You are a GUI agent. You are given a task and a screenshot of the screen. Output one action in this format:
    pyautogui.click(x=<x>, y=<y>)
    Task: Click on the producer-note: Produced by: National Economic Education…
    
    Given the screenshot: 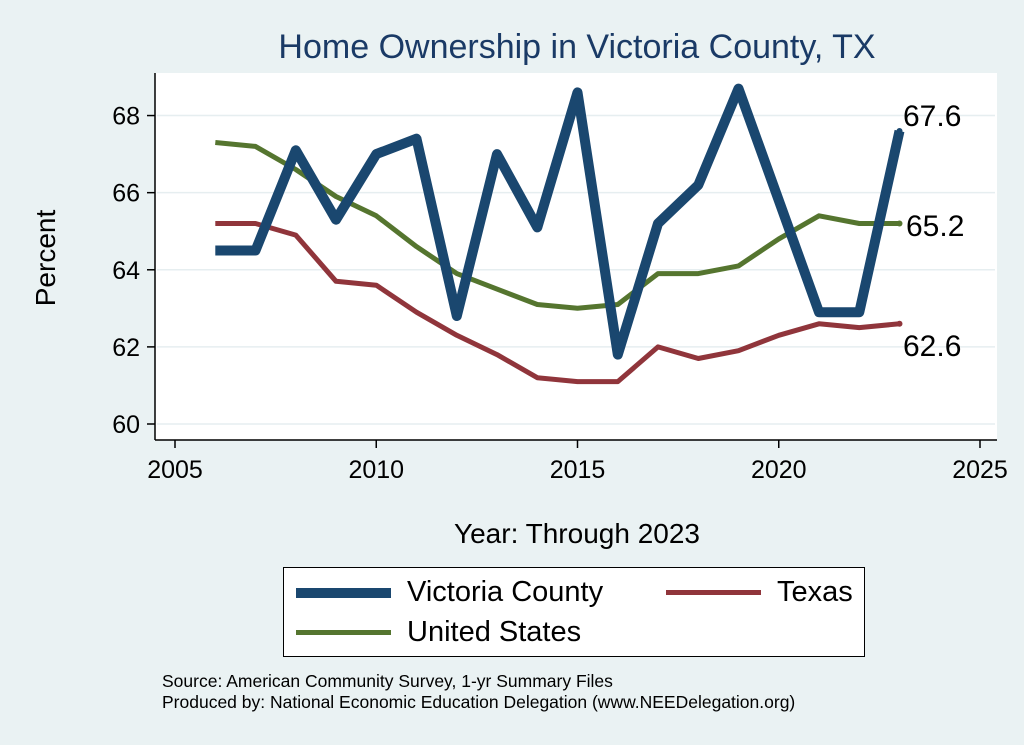 What is the action you would take?
    pyautogui.click(x=479, y=702)
    